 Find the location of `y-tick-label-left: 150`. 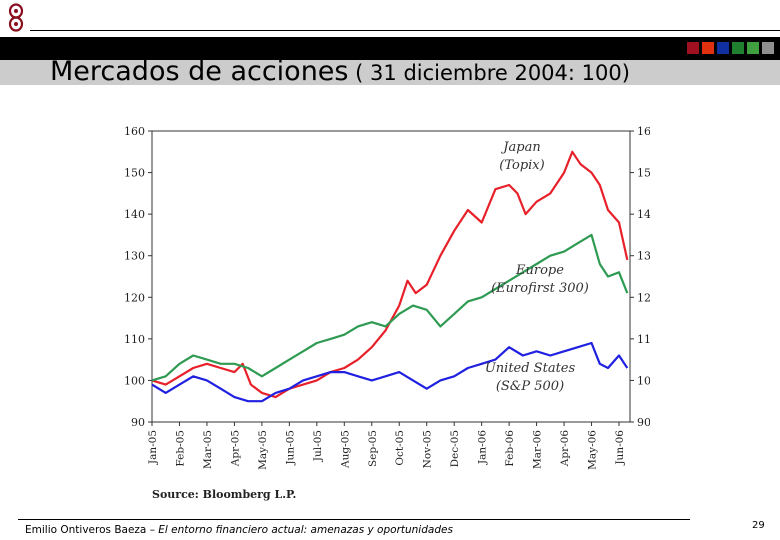

y-tick-label-left: 150 is located at coordinates (134, 173).